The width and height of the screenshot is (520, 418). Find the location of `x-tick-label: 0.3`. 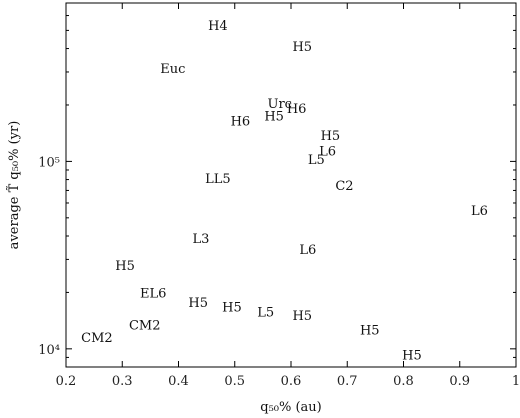

x-tick-label: 0.3 is located at coordinates (122, 381).